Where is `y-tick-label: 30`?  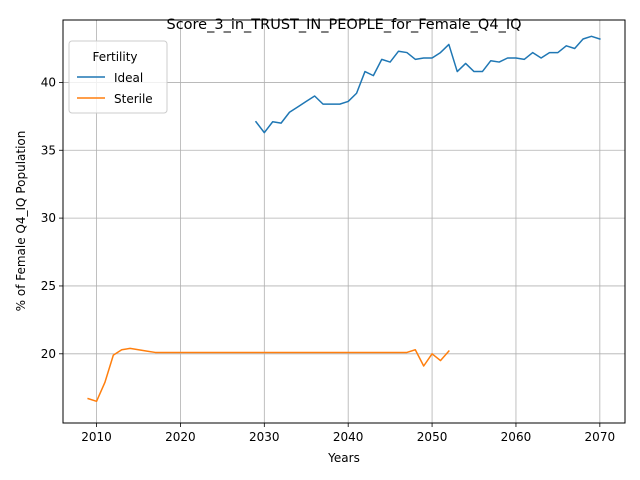 y-tick-label: 30 is located at coordinates (48, 218).